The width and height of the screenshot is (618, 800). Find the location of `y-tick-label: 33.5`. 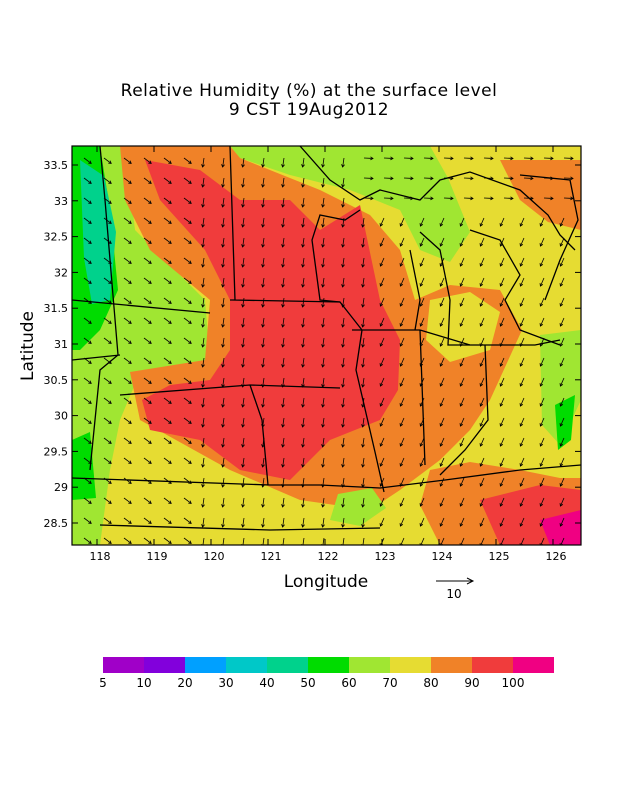

y-tick-label: 33.5 is located at coordinates (56, 165).